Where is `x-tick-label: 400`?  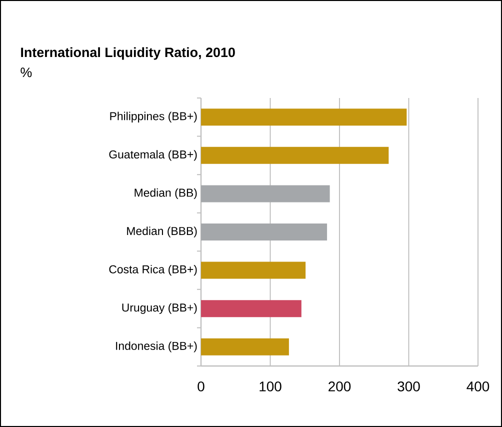
x-tick-label: 400 is located at coordinates (478, 387).